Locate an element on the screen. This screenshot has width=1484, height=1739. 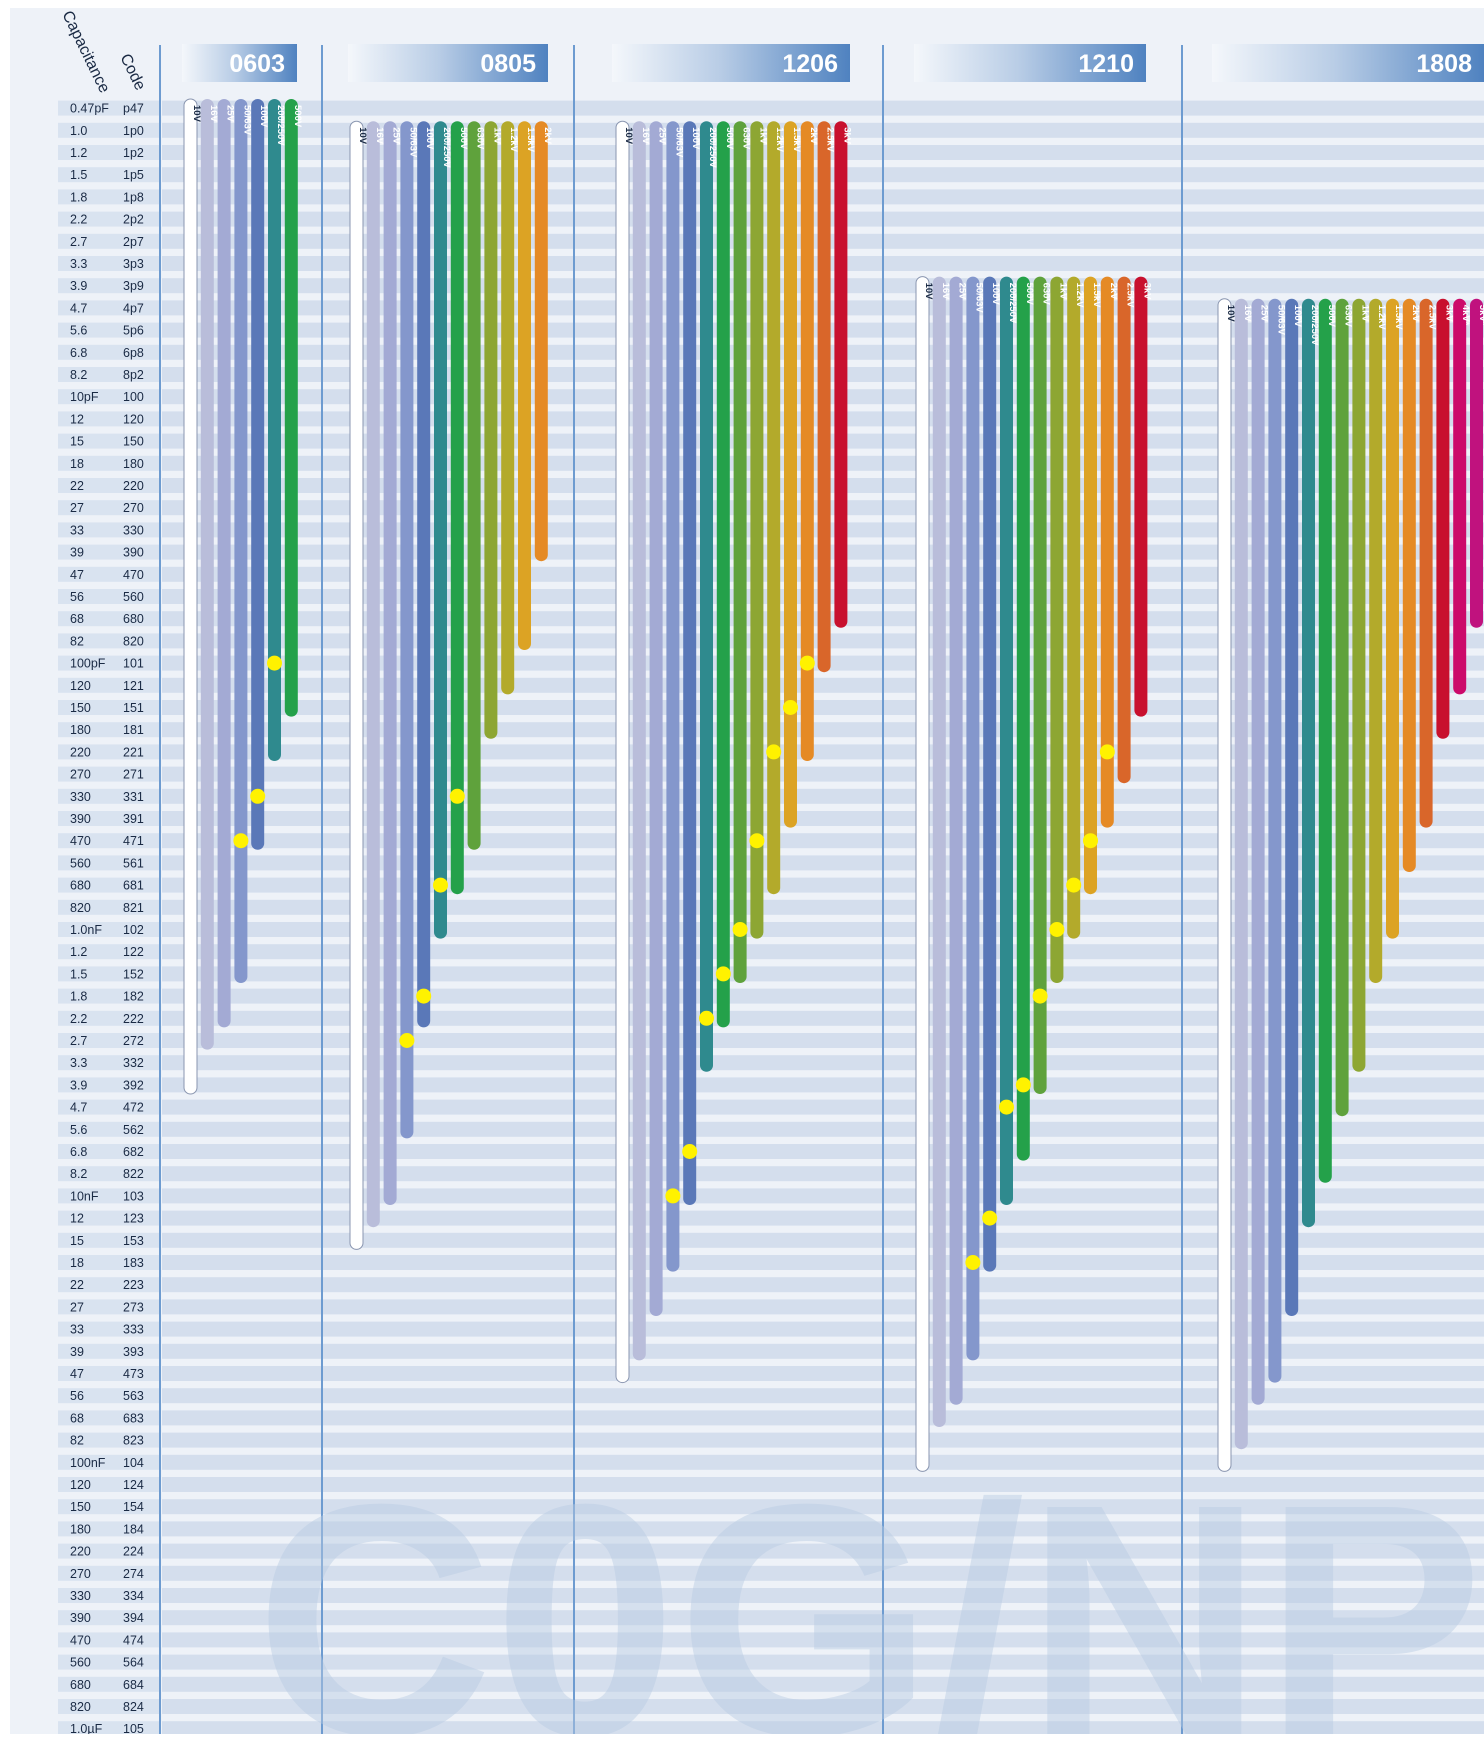
code-label: 1p5 is located at coordinates (133, 175).